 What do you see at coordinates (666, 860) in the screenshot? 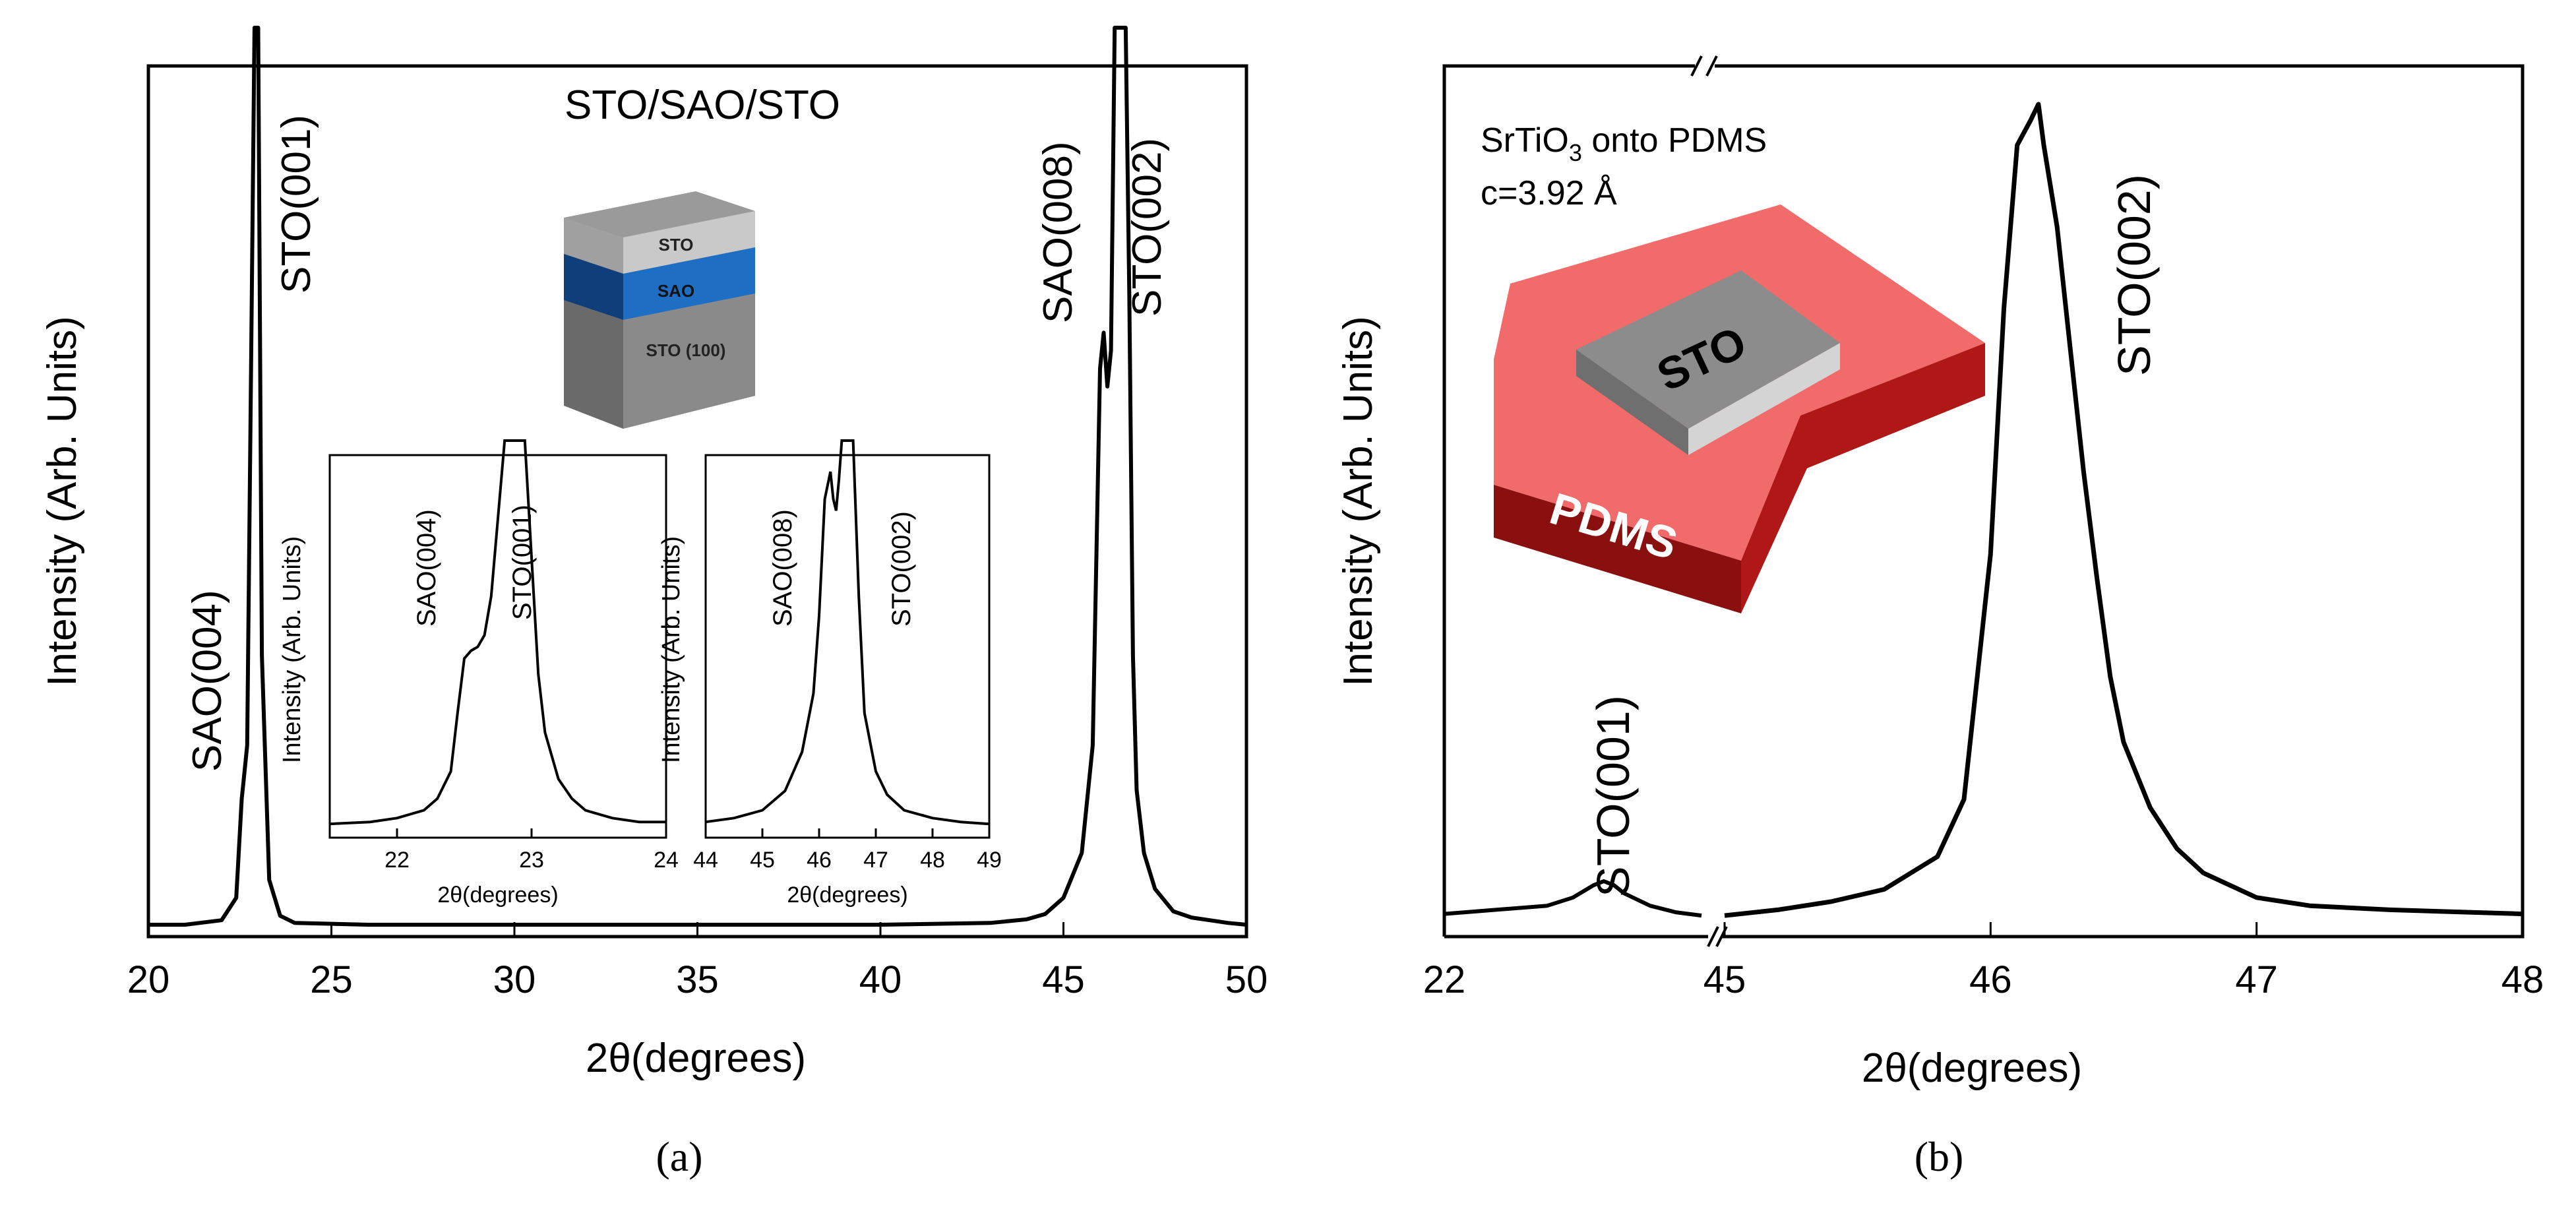
I see `inset-1-x-tick-label: 24` at bounding box center [666, 860].